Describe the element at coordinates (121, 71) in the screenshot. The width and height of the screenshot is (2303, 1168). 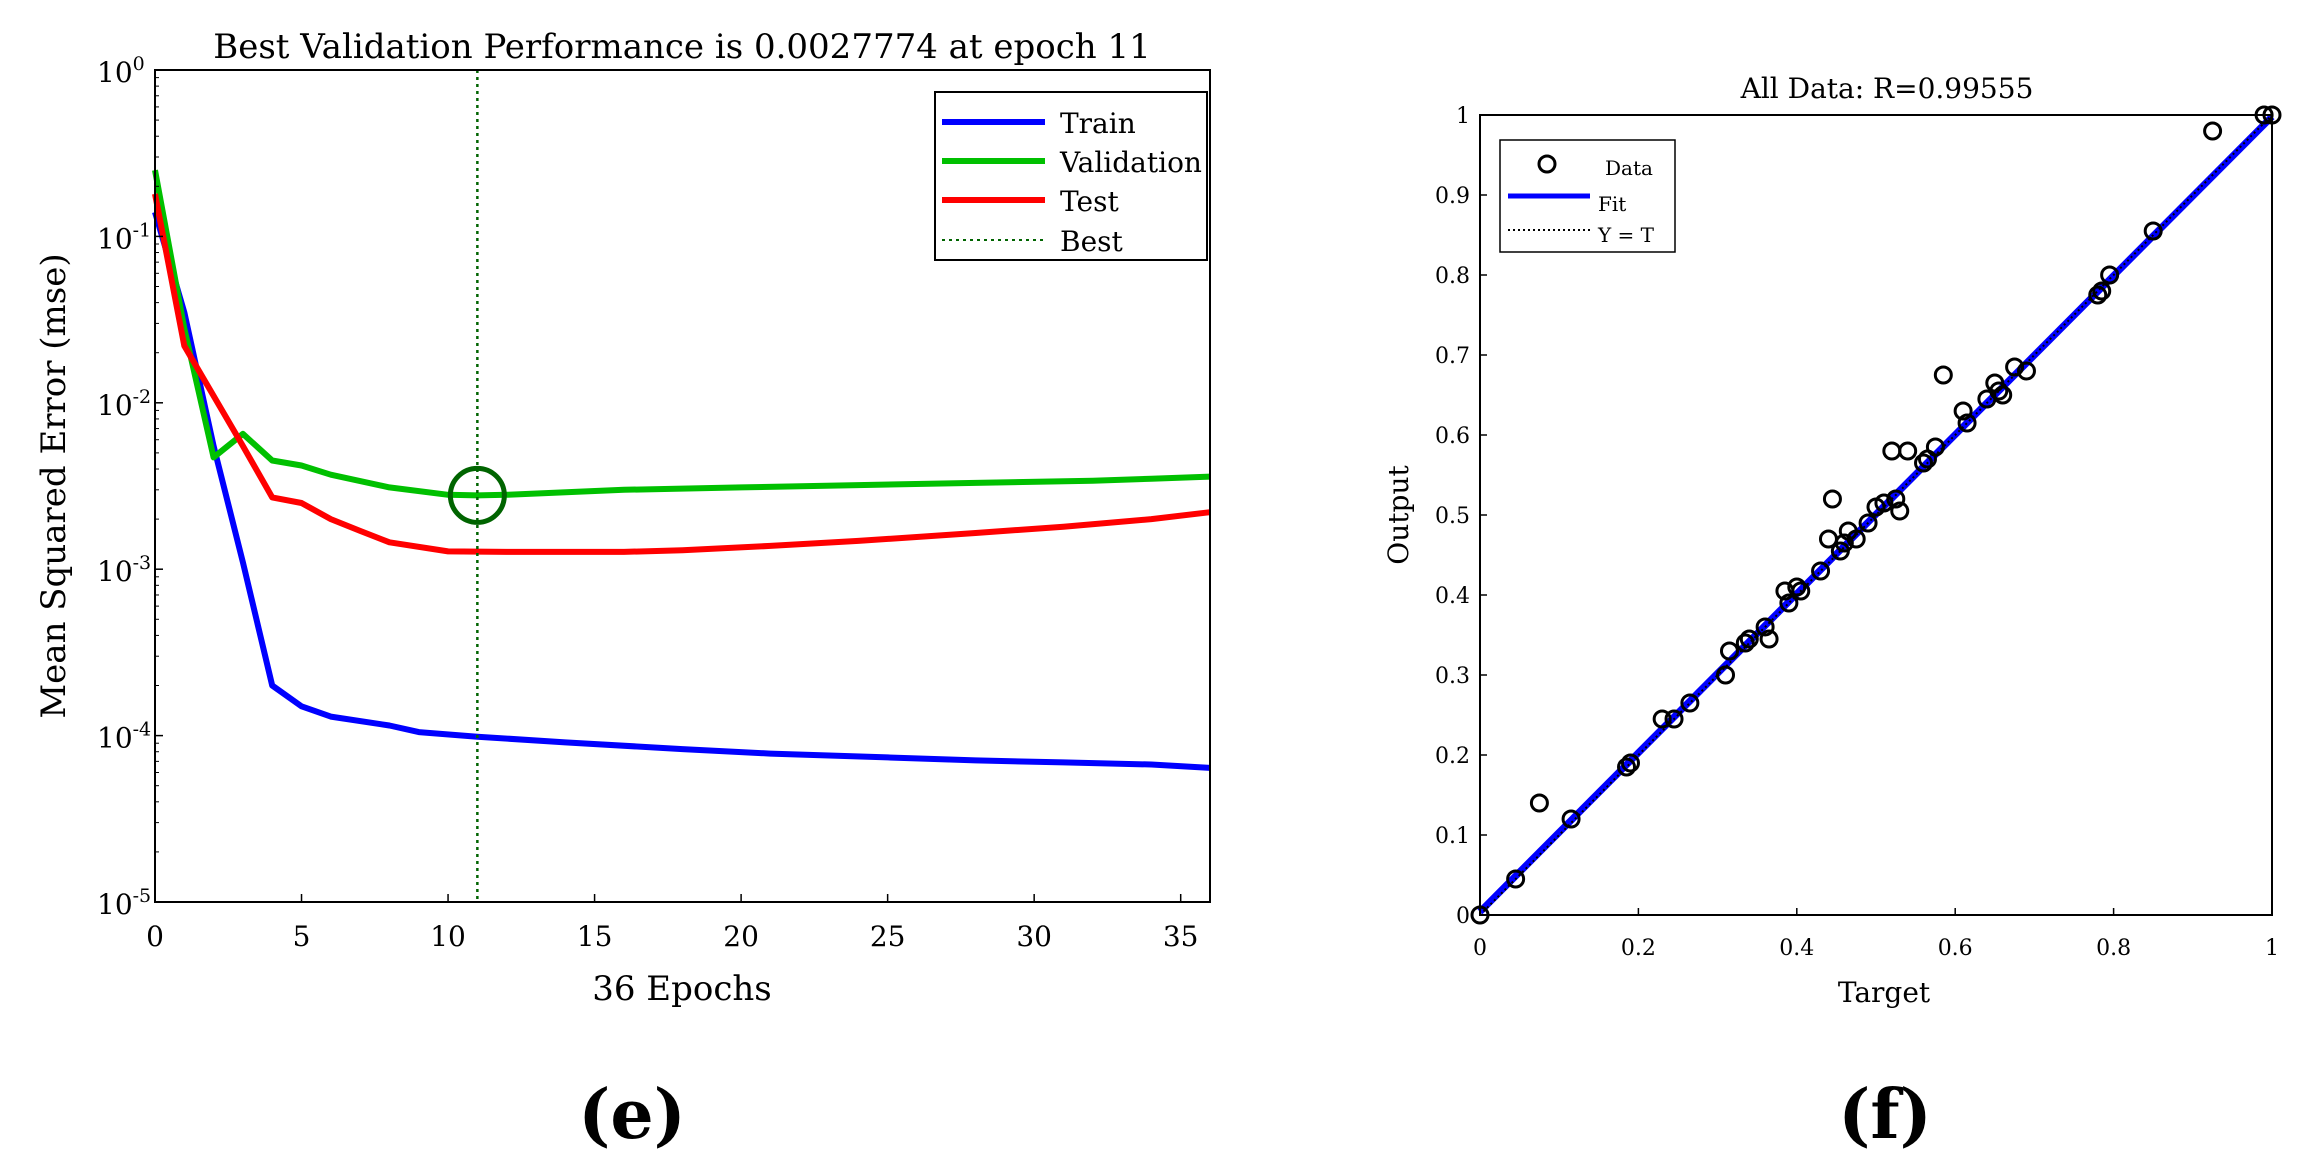
I see `y-tick-label: 10⁰` at that location.